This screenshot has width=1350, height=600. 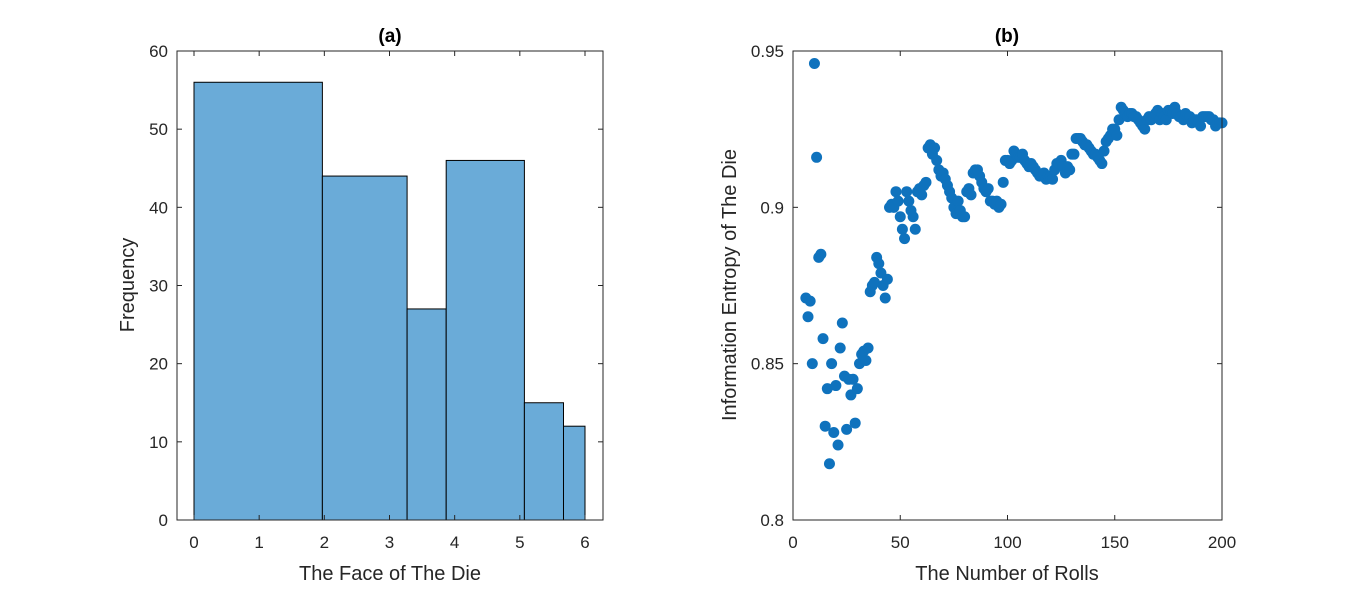 What do you see at coordinates (158, 364) in the screenshot?
I see `histogram-ytick-label: 20` at bounding box center [158, 364].